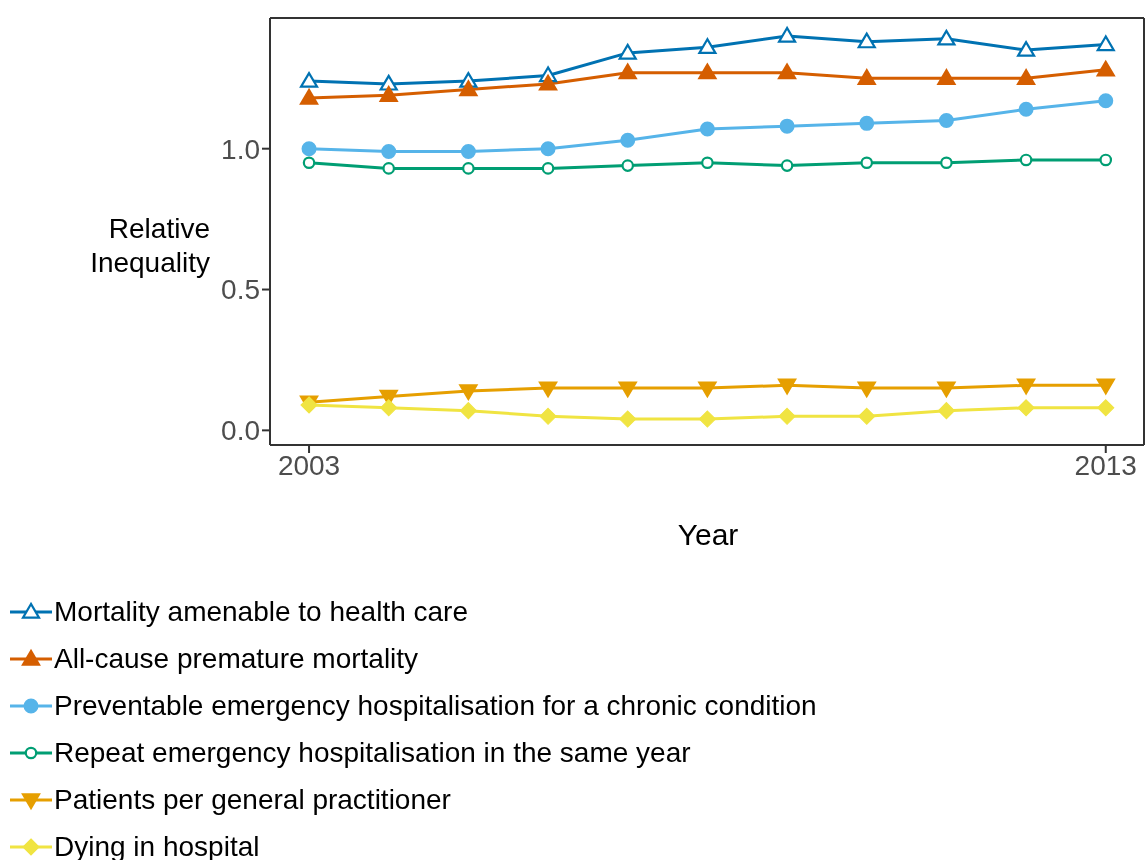  What do you see at coordinates (240, 149) in the screenshot?
I see `y-tick-label: 1.0` at bounding box center [240, 149].